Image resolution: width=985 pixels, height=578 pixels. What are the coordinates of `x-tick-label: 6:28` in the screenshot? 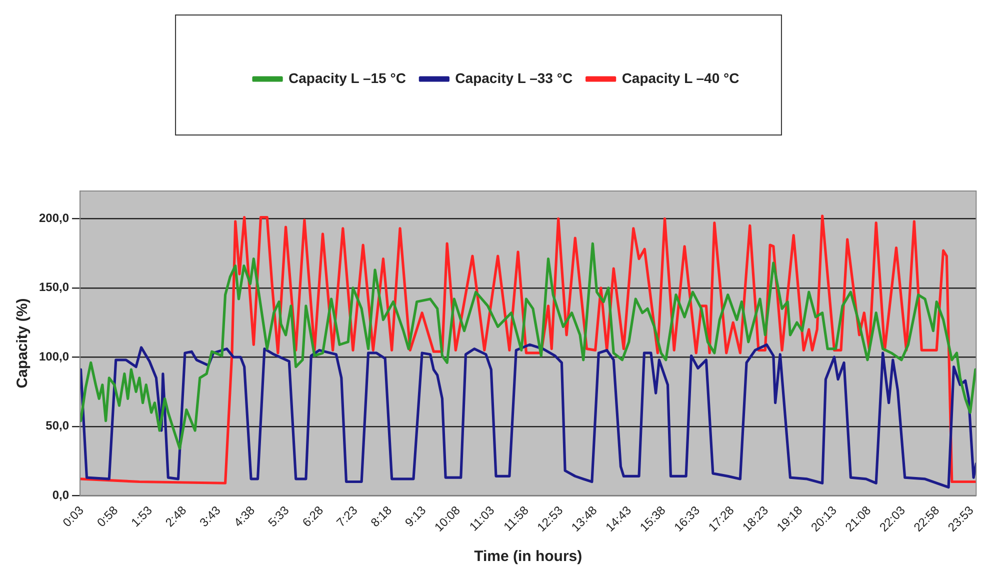 It's located at (313, 516).